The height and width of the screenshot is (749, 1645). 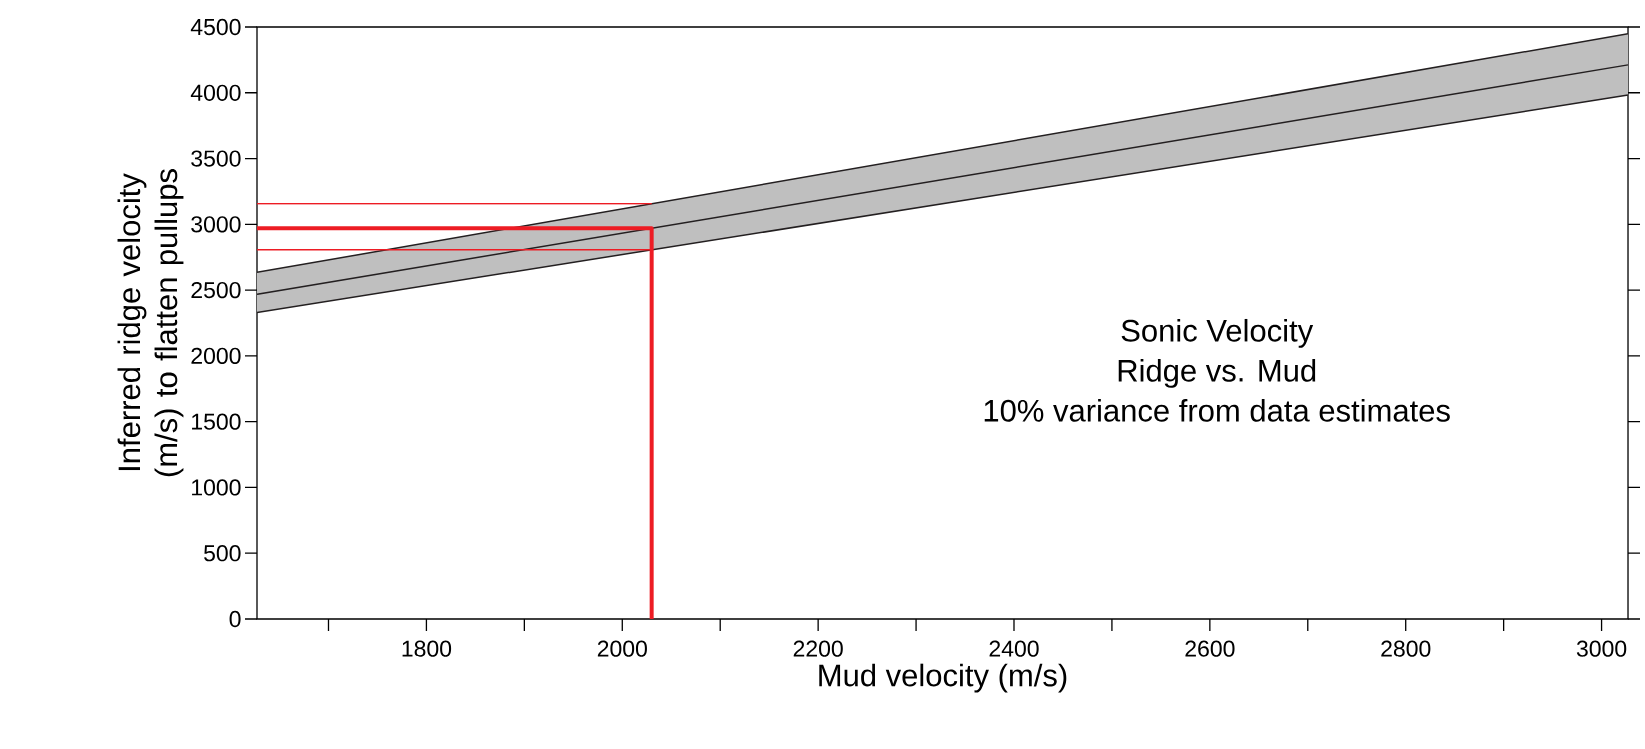 What do you see at coordinates (215, 27) in the screenshot?
I see `y-tick-label: 4500` at bounding box center [215, 27].